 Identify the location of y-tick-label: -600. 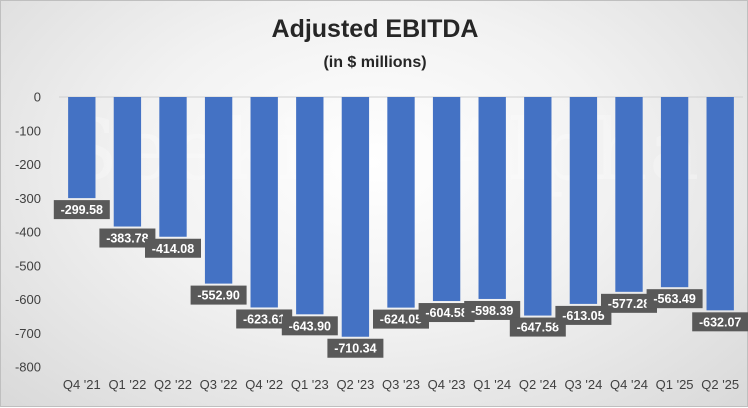
(28, 299).